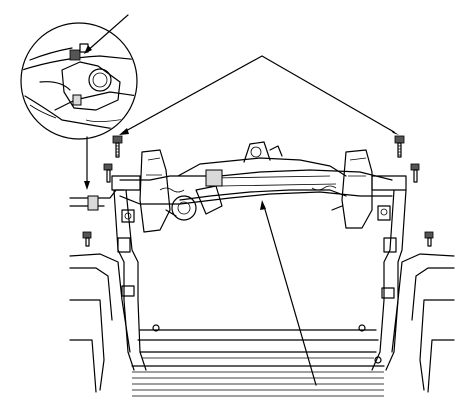 Image resolution: width=475 pixels, height=406 pixels. I want to click on detail-inset, so click(79, 106).